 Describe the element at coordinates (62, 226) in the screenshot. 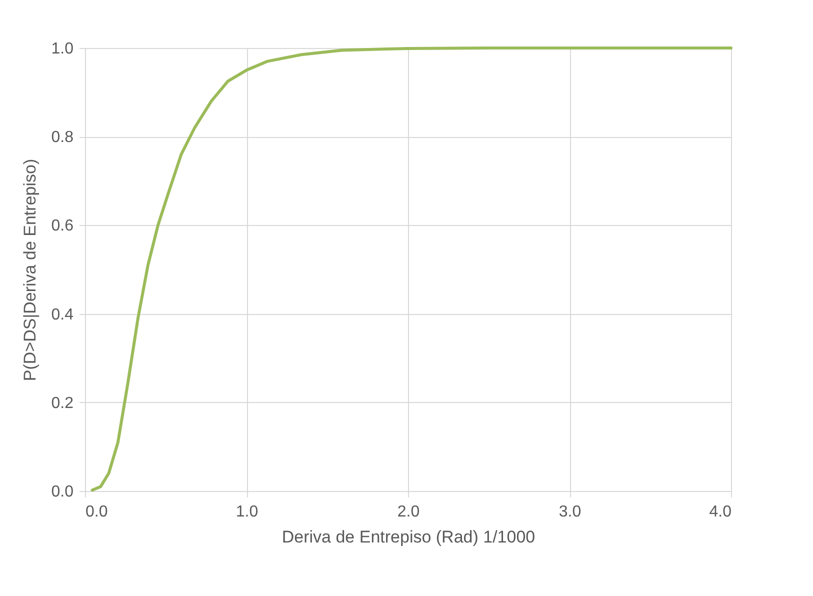

I see `y-tick-label: 0.6` at that location.